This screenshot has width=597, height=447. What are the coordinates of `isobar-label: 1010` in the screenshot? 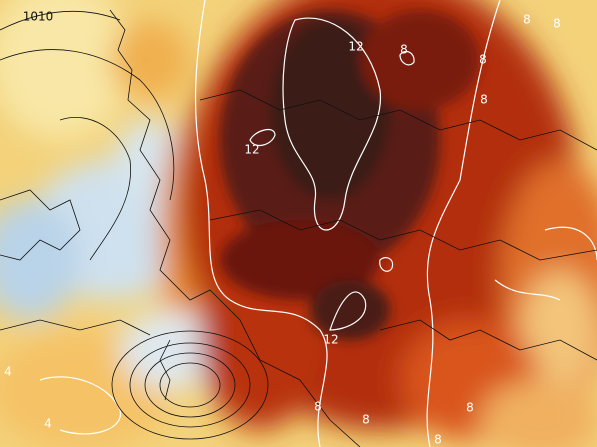 It's located at (38, 17).